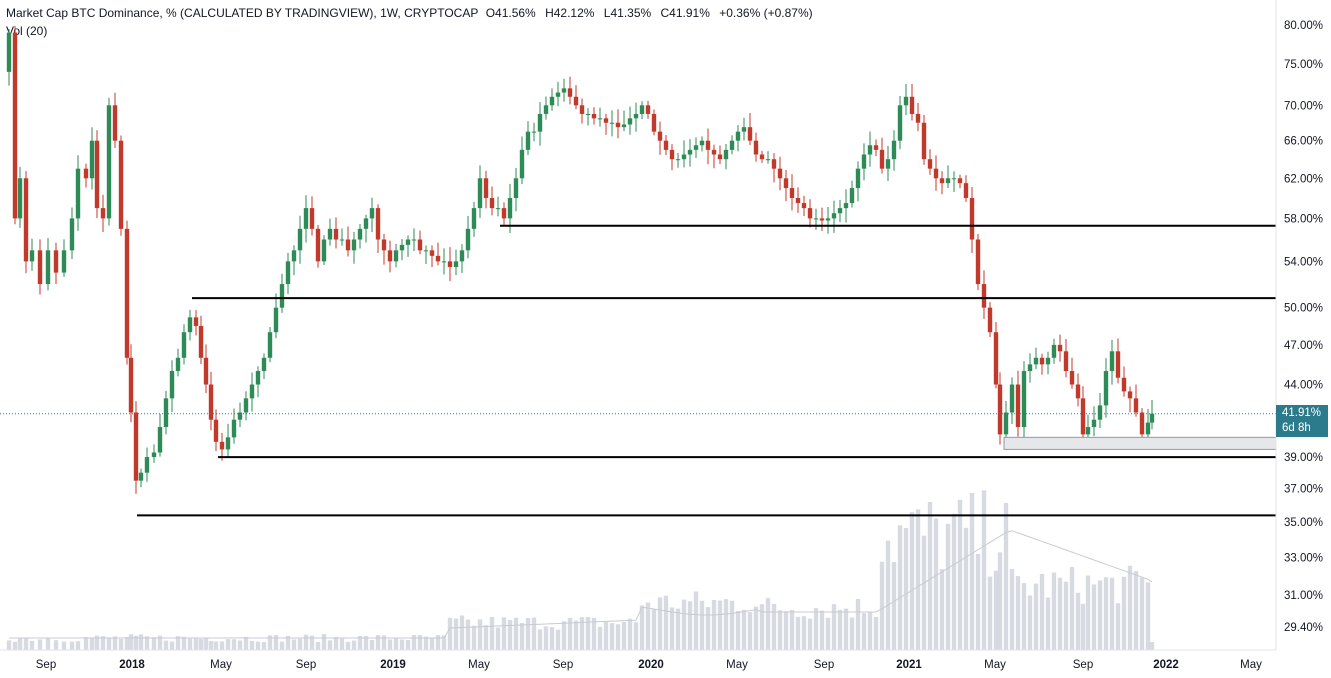 The width and height of the screenshot is (1331, 678). I want to click on price-tick-label: 70.00%, so click(1303, 106).